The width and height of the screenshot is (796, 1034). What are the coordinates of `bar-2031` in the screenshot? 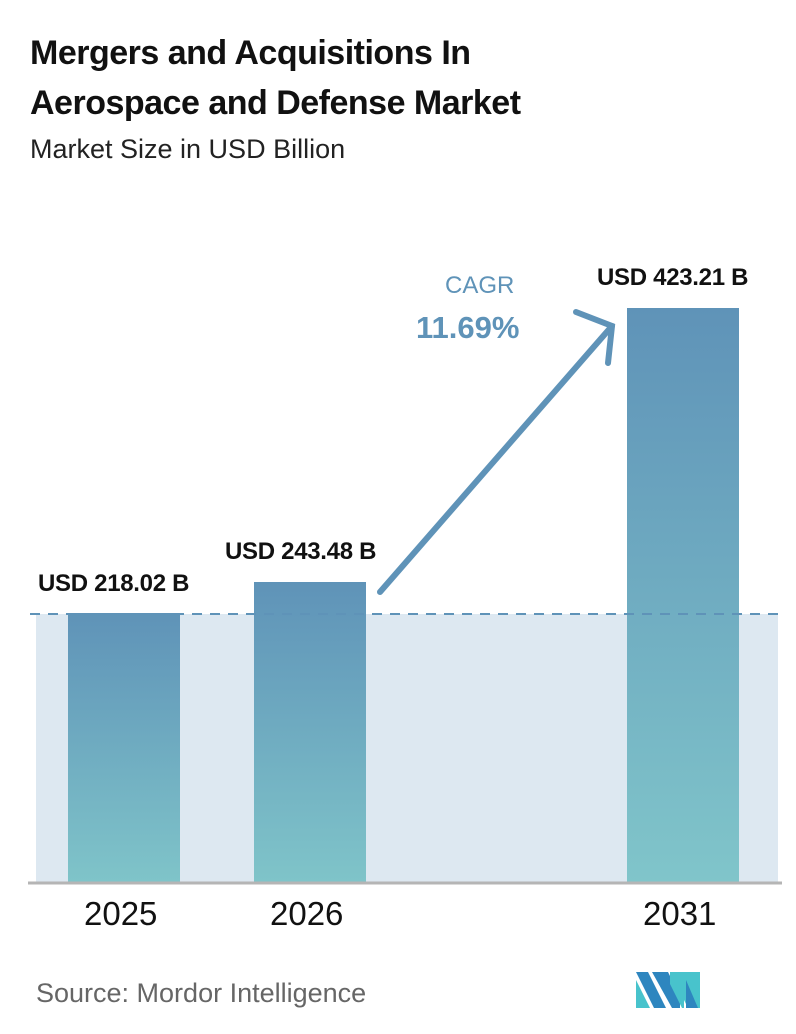 It's located at (683, 595).